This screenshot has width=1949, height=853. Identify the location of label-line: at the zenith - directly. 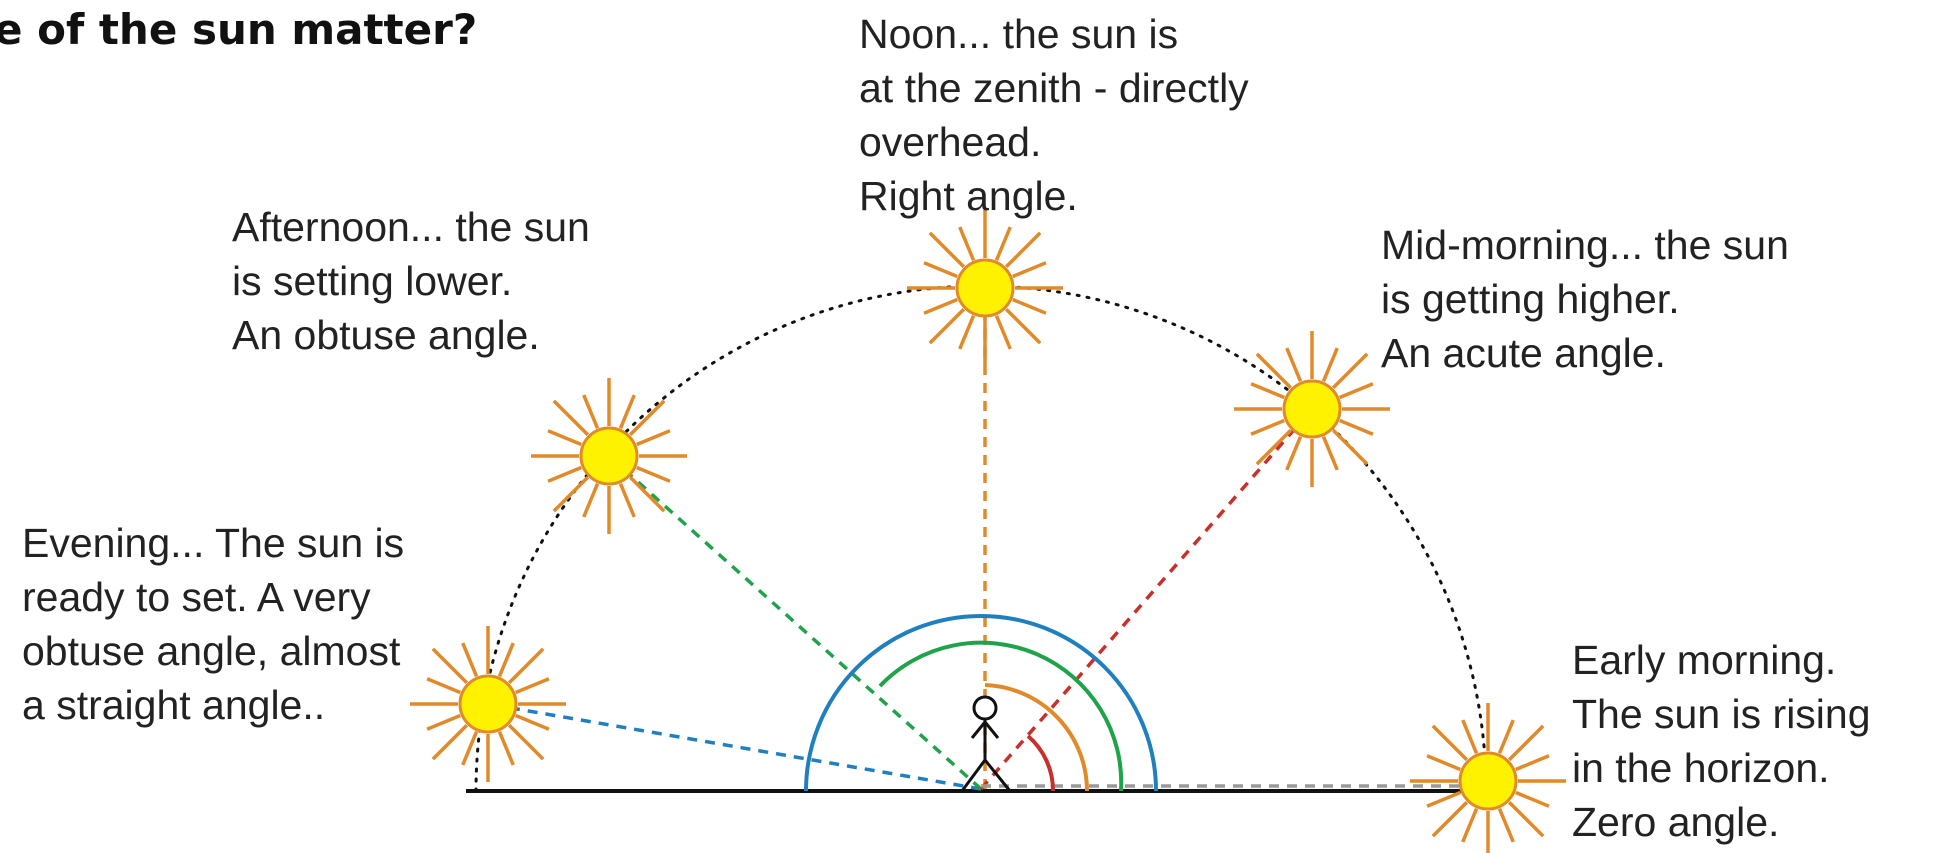
(1054, 88).